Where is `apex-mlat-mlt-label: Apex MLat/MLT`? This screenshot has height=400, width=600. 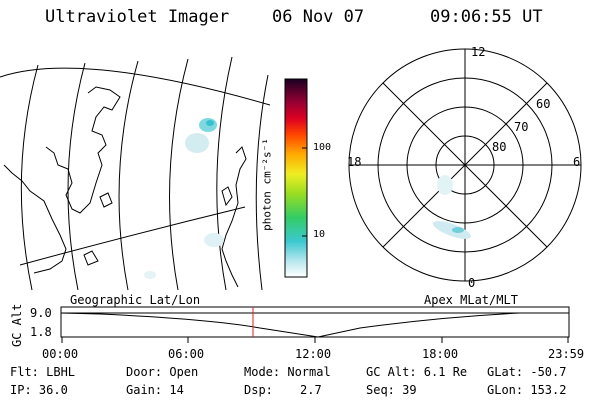 apex-mlat-mlt-label: Apex MLat/MLT is located at coordinates (471, 300).